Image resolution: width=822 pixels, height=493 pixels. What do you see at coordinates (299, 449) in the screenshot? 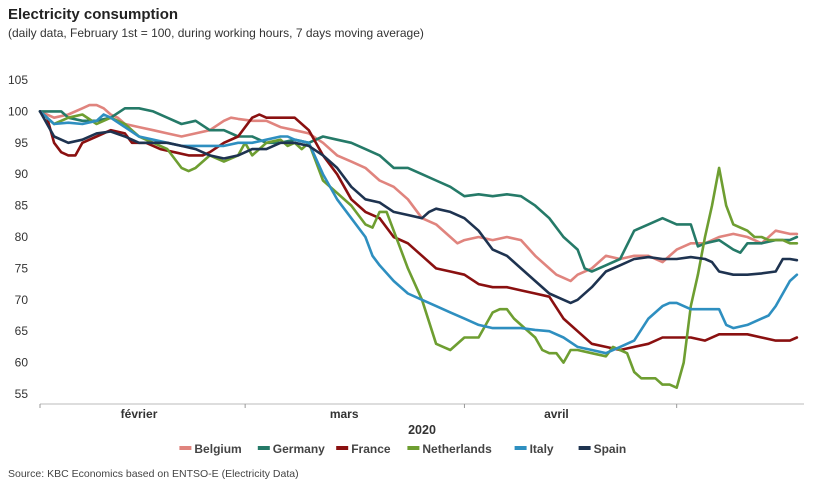
I see `legend-label: Germany` at bounding box center [299, 449].